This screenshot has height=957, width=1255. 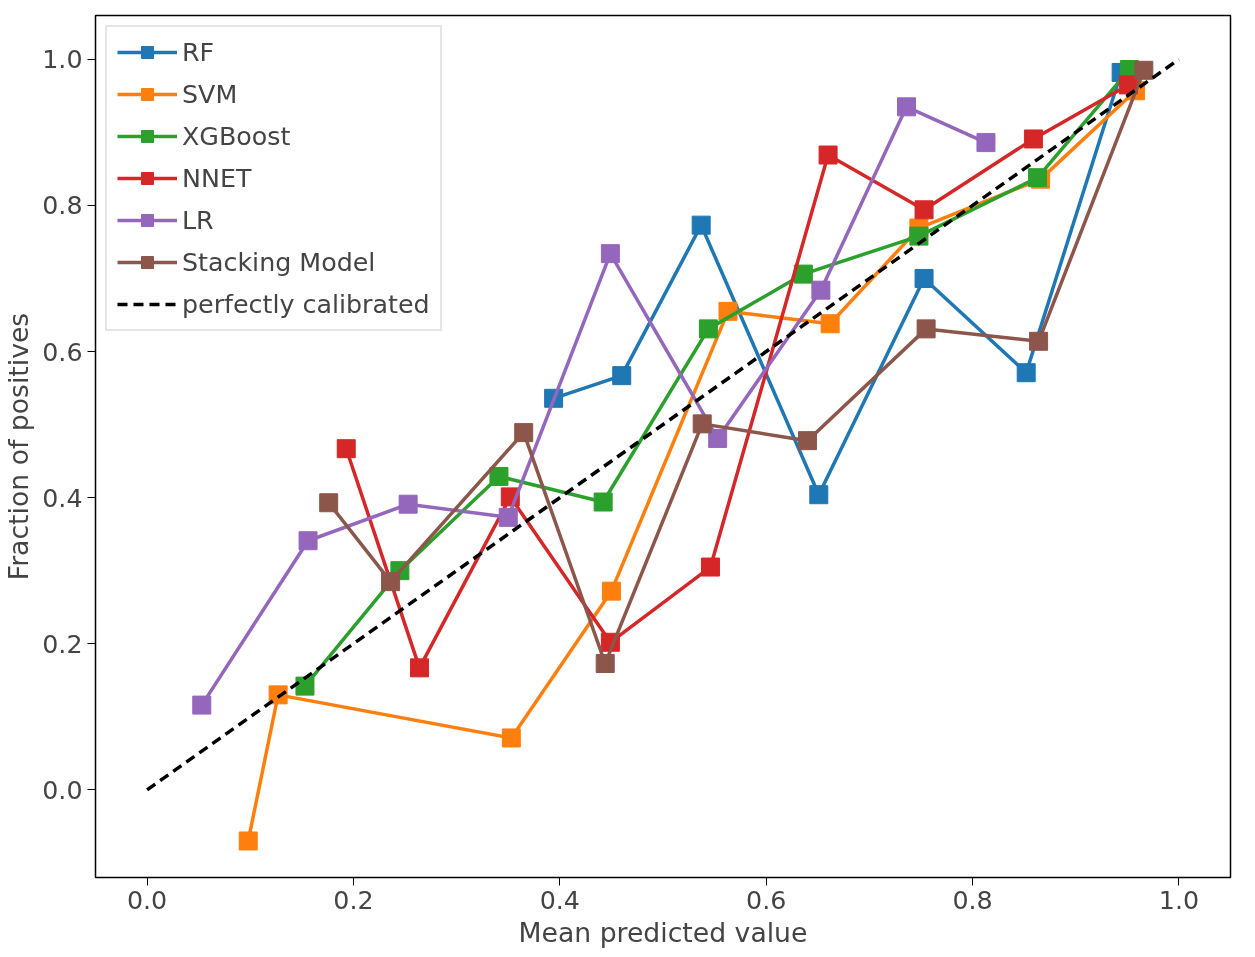 I want to click on y-tick-label: 1.0, so click(x=62, y=59).